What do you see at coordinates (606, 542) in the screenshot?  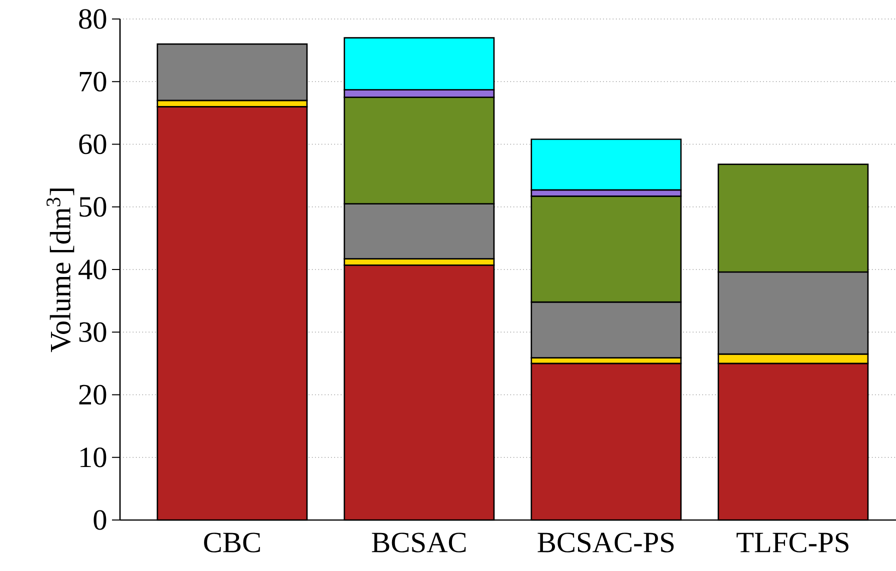 I see `x-tick-label: BCSAC-PS` at bounding box center [606, 542].